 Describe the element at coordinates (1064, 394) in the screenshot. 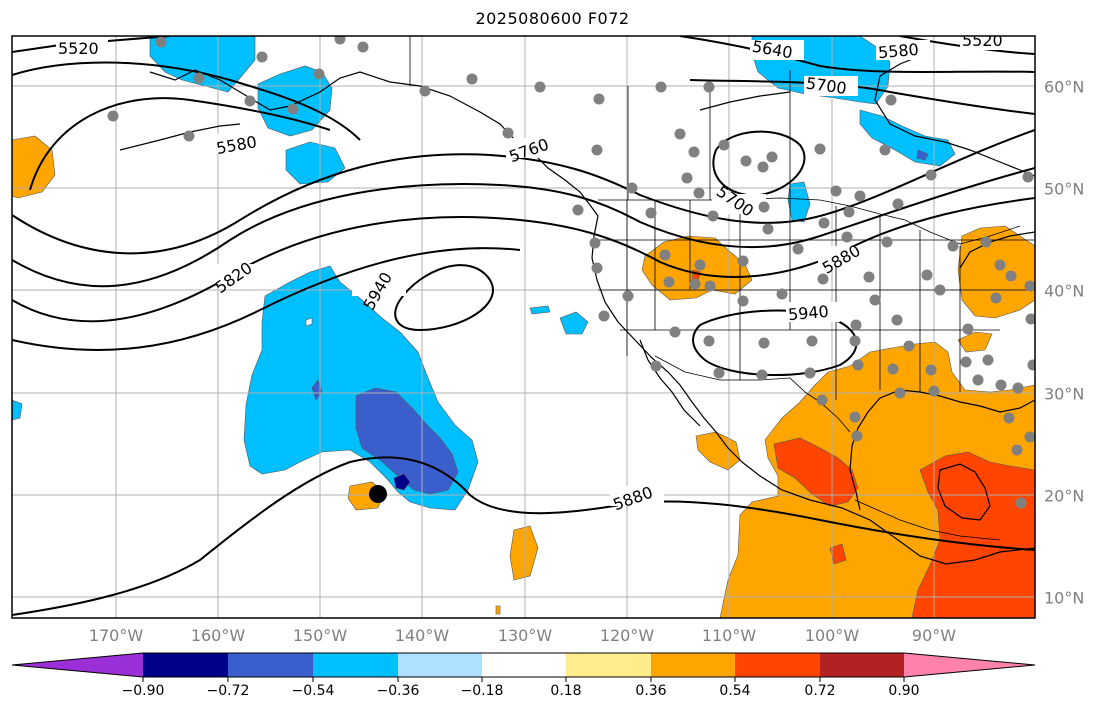

I see `latitude-label: 30°N` at that location.